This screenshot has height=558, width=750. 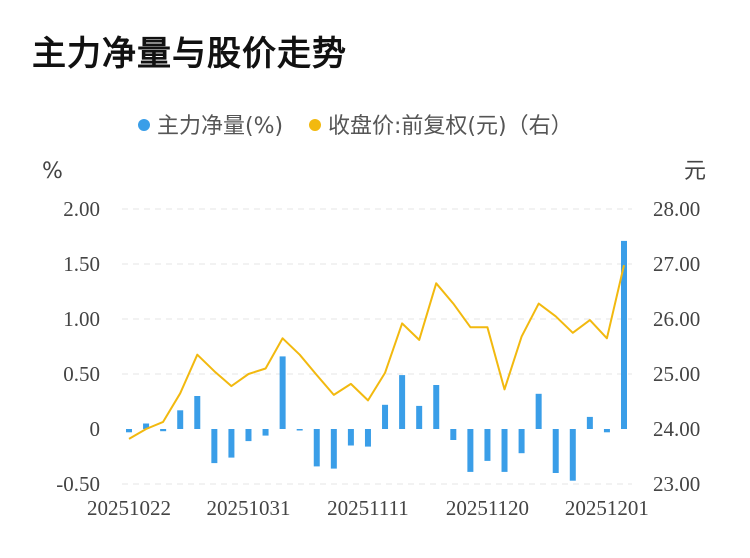 What do you see at coordinates (248, 508) in the screenshot?
I see `x-tick-label: 20251031` at bounding box center [248, 508].